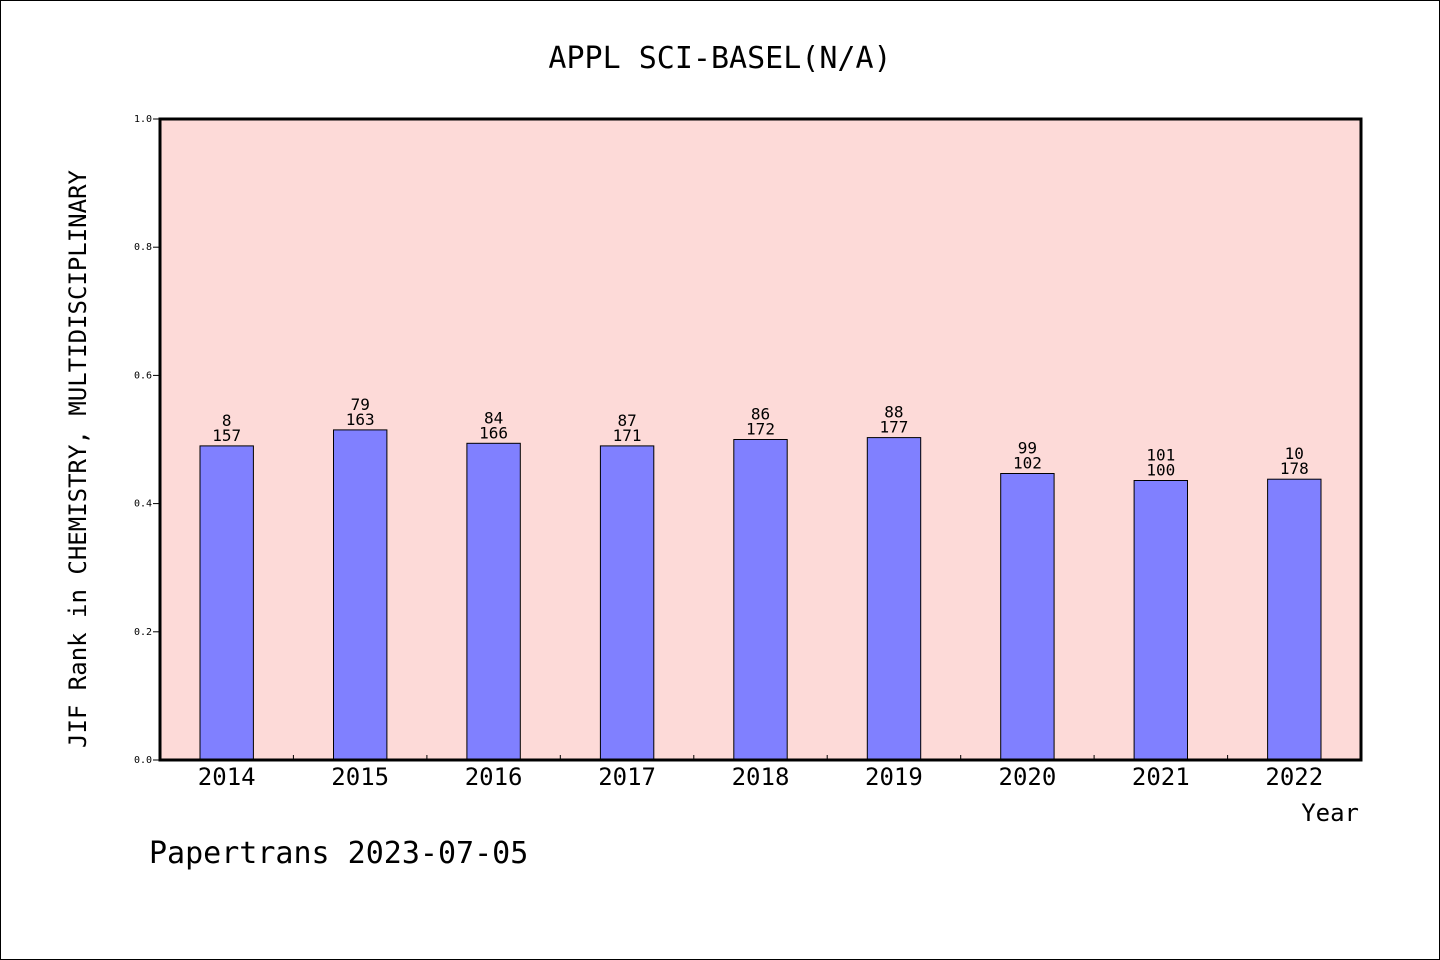  What do you see at coordinates (338, 853) in the screenshot?
I see `footer-text: Papertrans 2023-07-05` at bounding box center [338, 853].